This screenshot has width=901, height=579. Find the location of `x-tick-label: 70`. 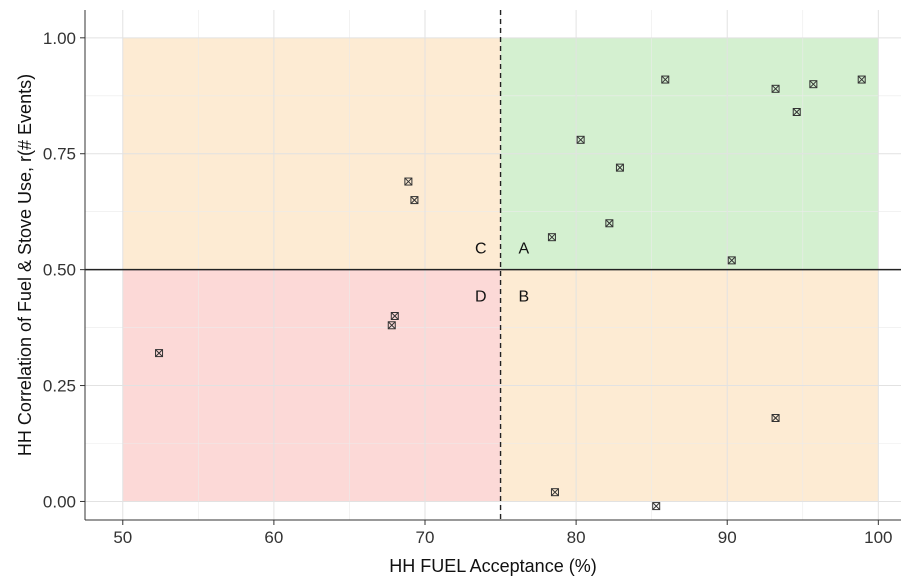

x-tick-label: 70 is located at coordinates (425, 537).